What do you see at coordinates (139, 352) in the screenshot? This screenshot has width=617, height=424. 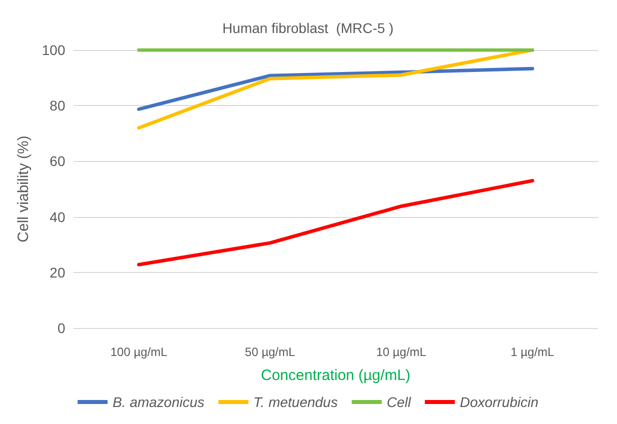 I see `x-tick-label: 100 µg/mL` at bounding box center [139, 352].